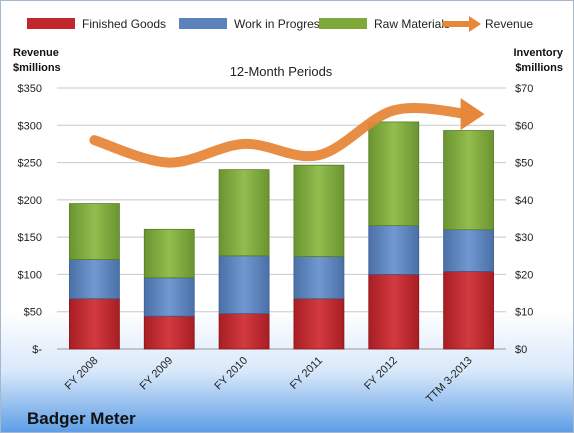 The height and width of the screenshot is (433, 574). Describe the element at coordinates (157, 374) in the screenshot. I see `x-tick-label: FY 2009` at that location.